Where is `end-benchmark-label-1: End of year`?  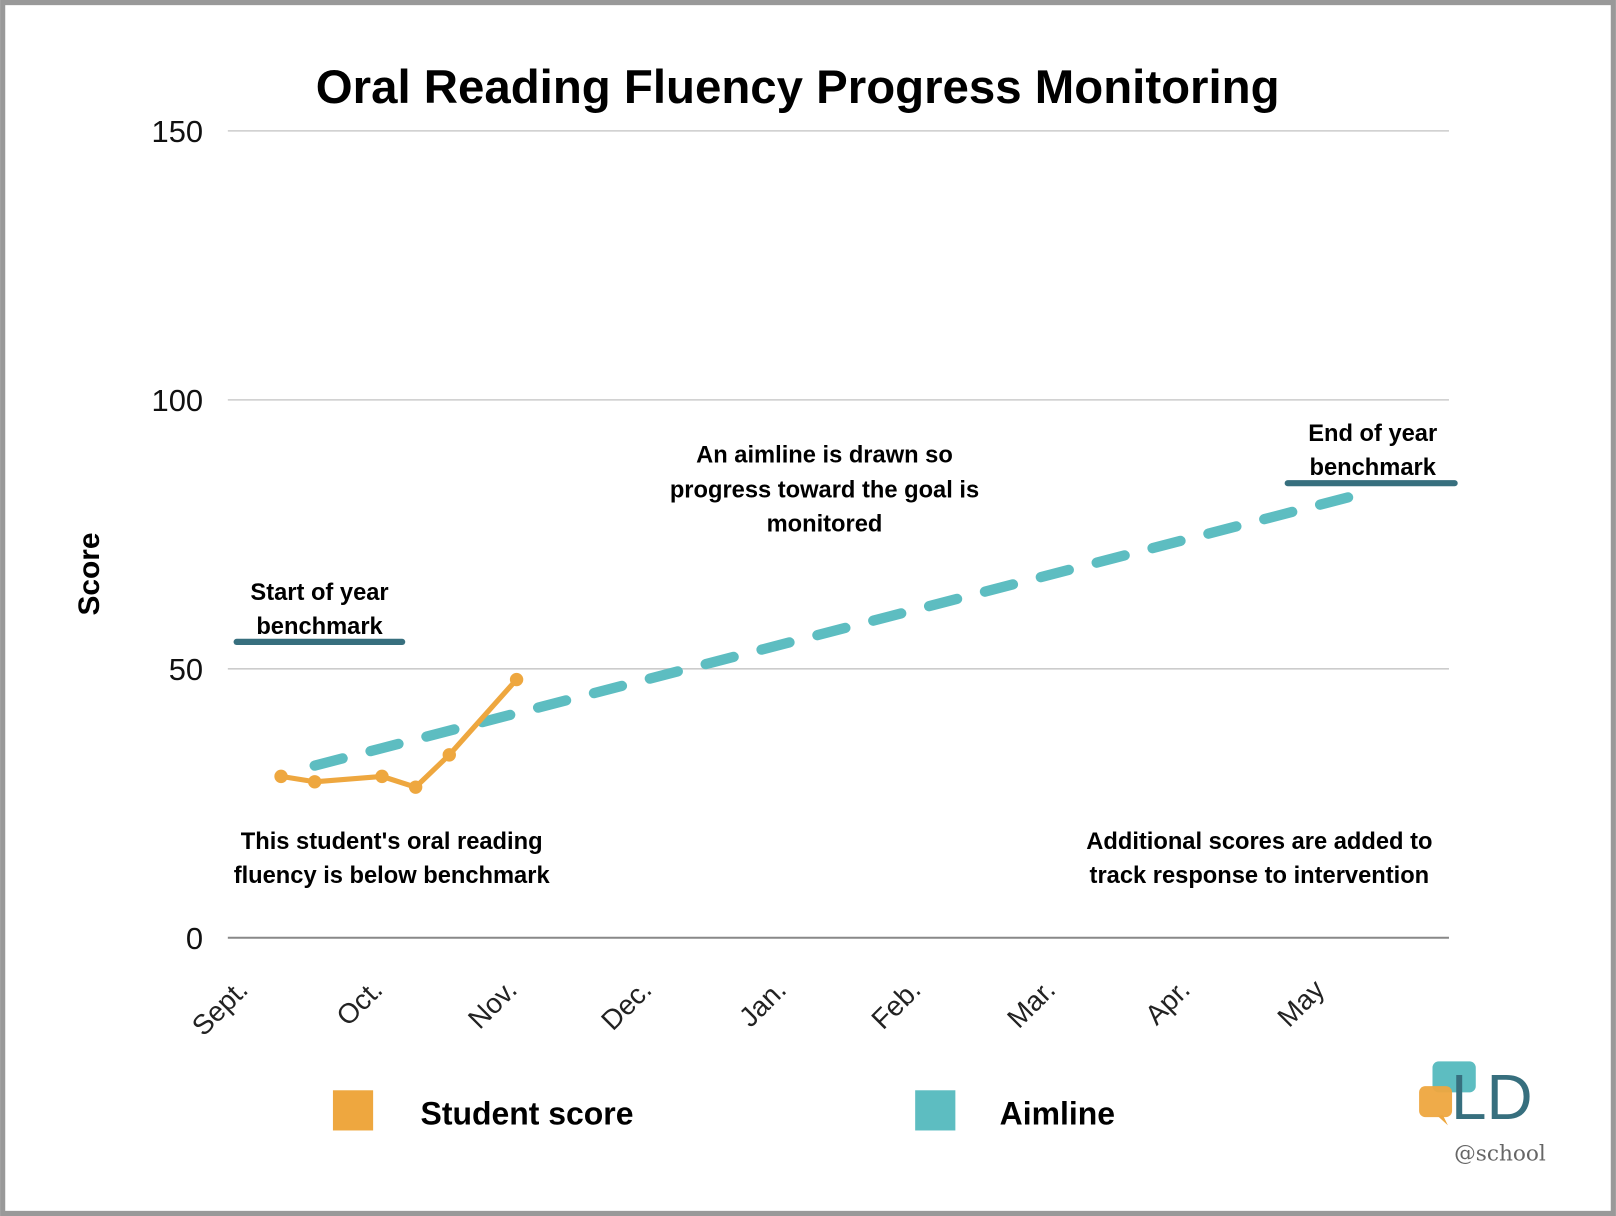
end-benchmark-label-1: End of year is located at coordinates (1372, 434).